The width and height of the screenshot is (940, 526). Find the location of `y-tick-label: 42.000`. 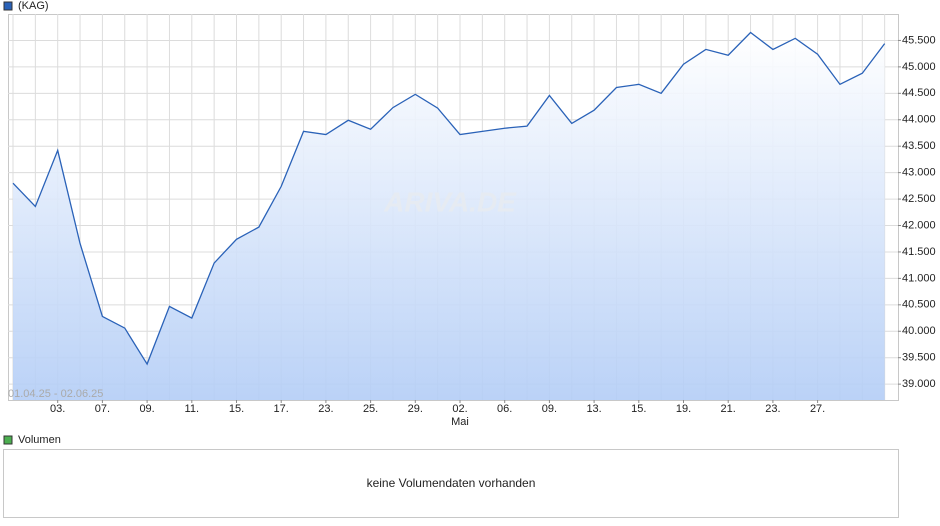

y-tick-label: 42.000 is located at coordinates (919, 225).